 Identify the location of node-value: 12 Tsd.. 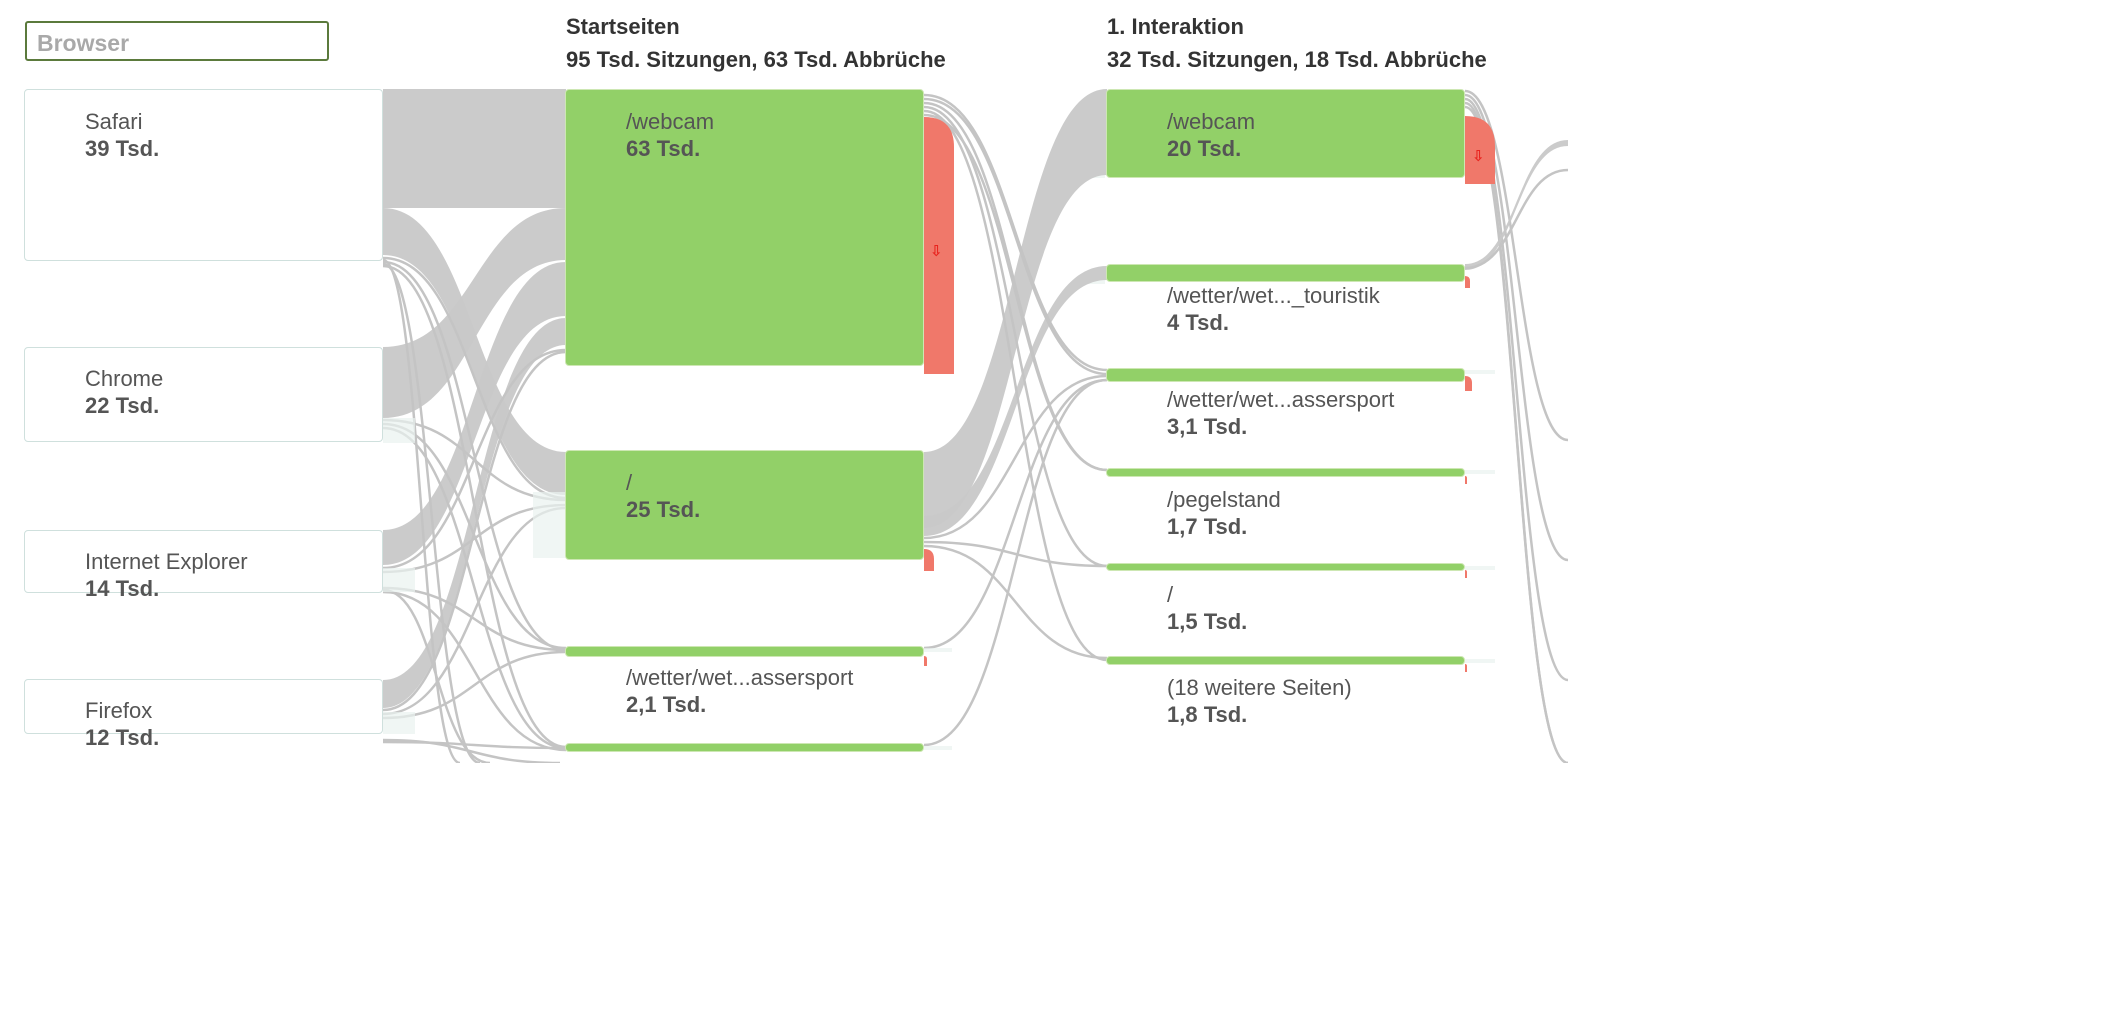
(122, 737).